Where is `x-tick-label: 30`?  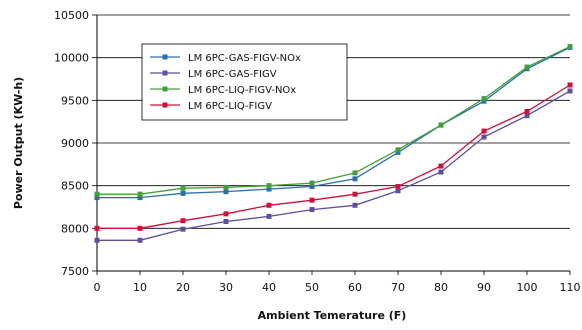 x-tick-label: 30 is located at coordinates (226, 287).